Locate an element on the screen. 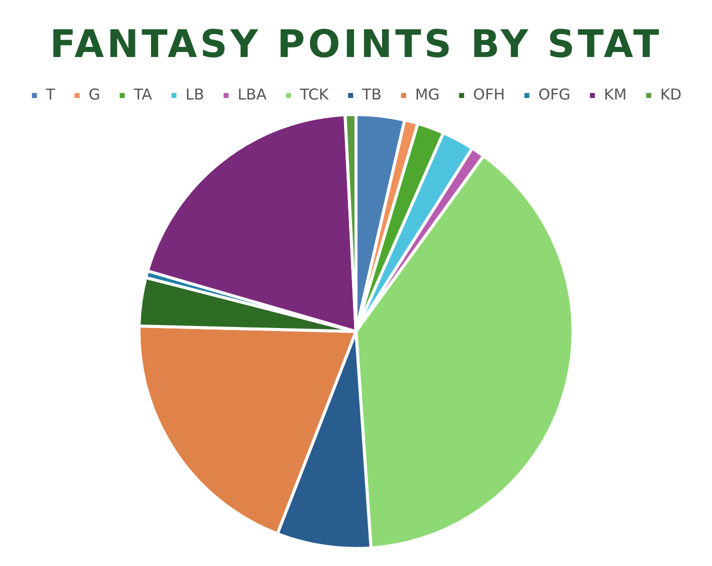  chart-title: FANTASY POINTS BY STAT is located at coordinates (356, 45).